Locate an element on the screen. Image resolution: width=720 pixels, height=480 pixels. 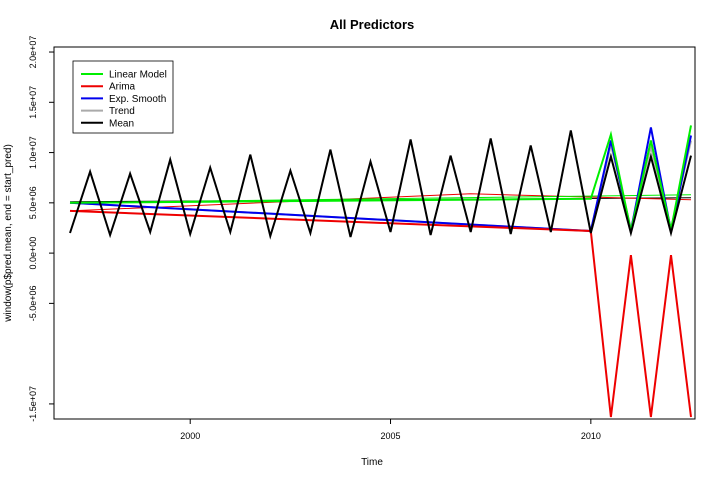
legend-label-arima: Arima is located at coordinates (122, 87).